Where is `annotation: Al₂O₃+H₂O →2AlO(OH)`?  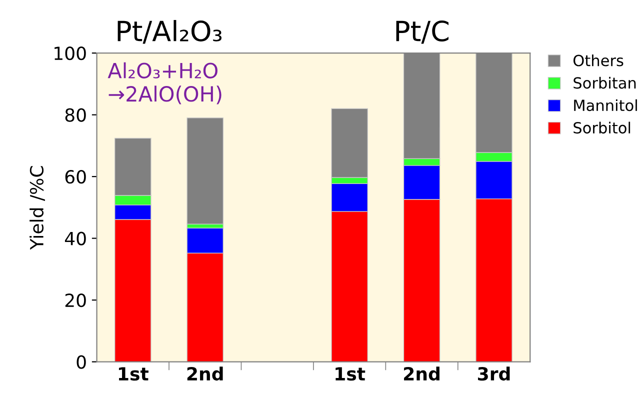
annotation: Al₂O₃+H₂O →2AlO(OH) is located at coordinates (165, 83).